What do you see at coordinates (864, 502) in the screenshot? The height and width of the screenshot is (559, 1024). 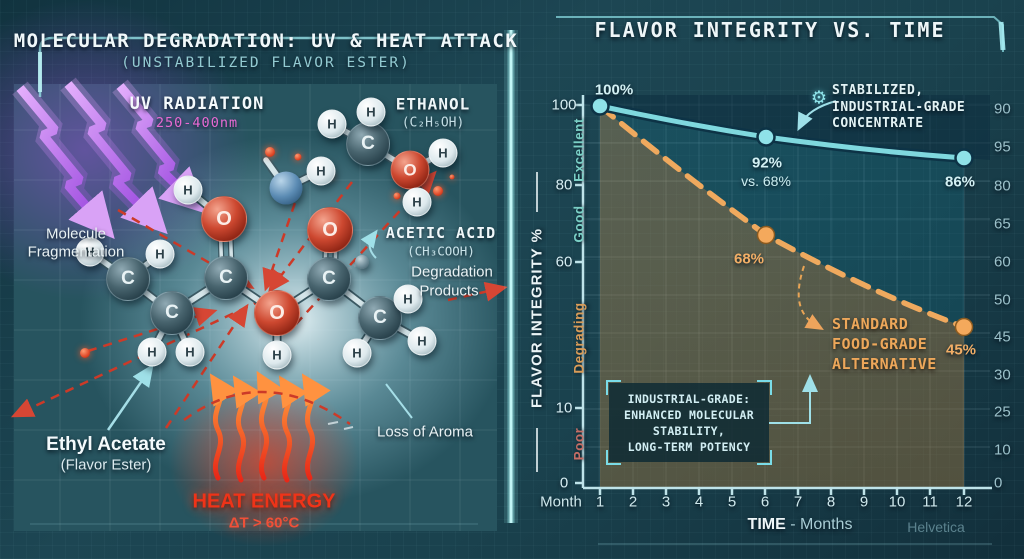 I see `x-tick: 9` at bounding box center [864, 502].